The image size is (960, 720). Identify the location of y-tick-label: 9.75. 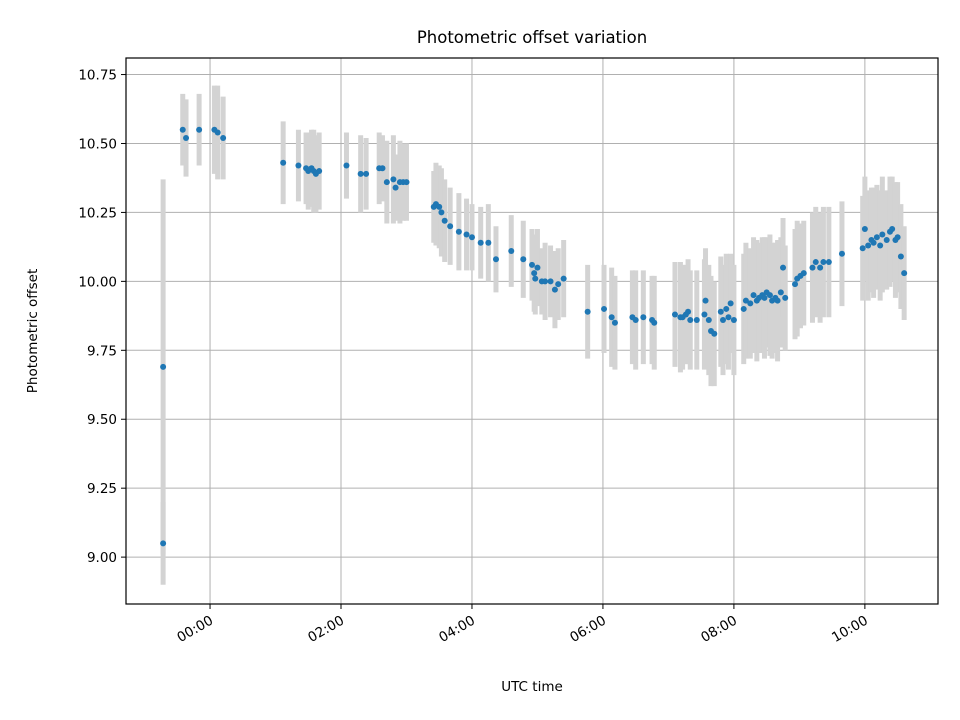
(102, 351).